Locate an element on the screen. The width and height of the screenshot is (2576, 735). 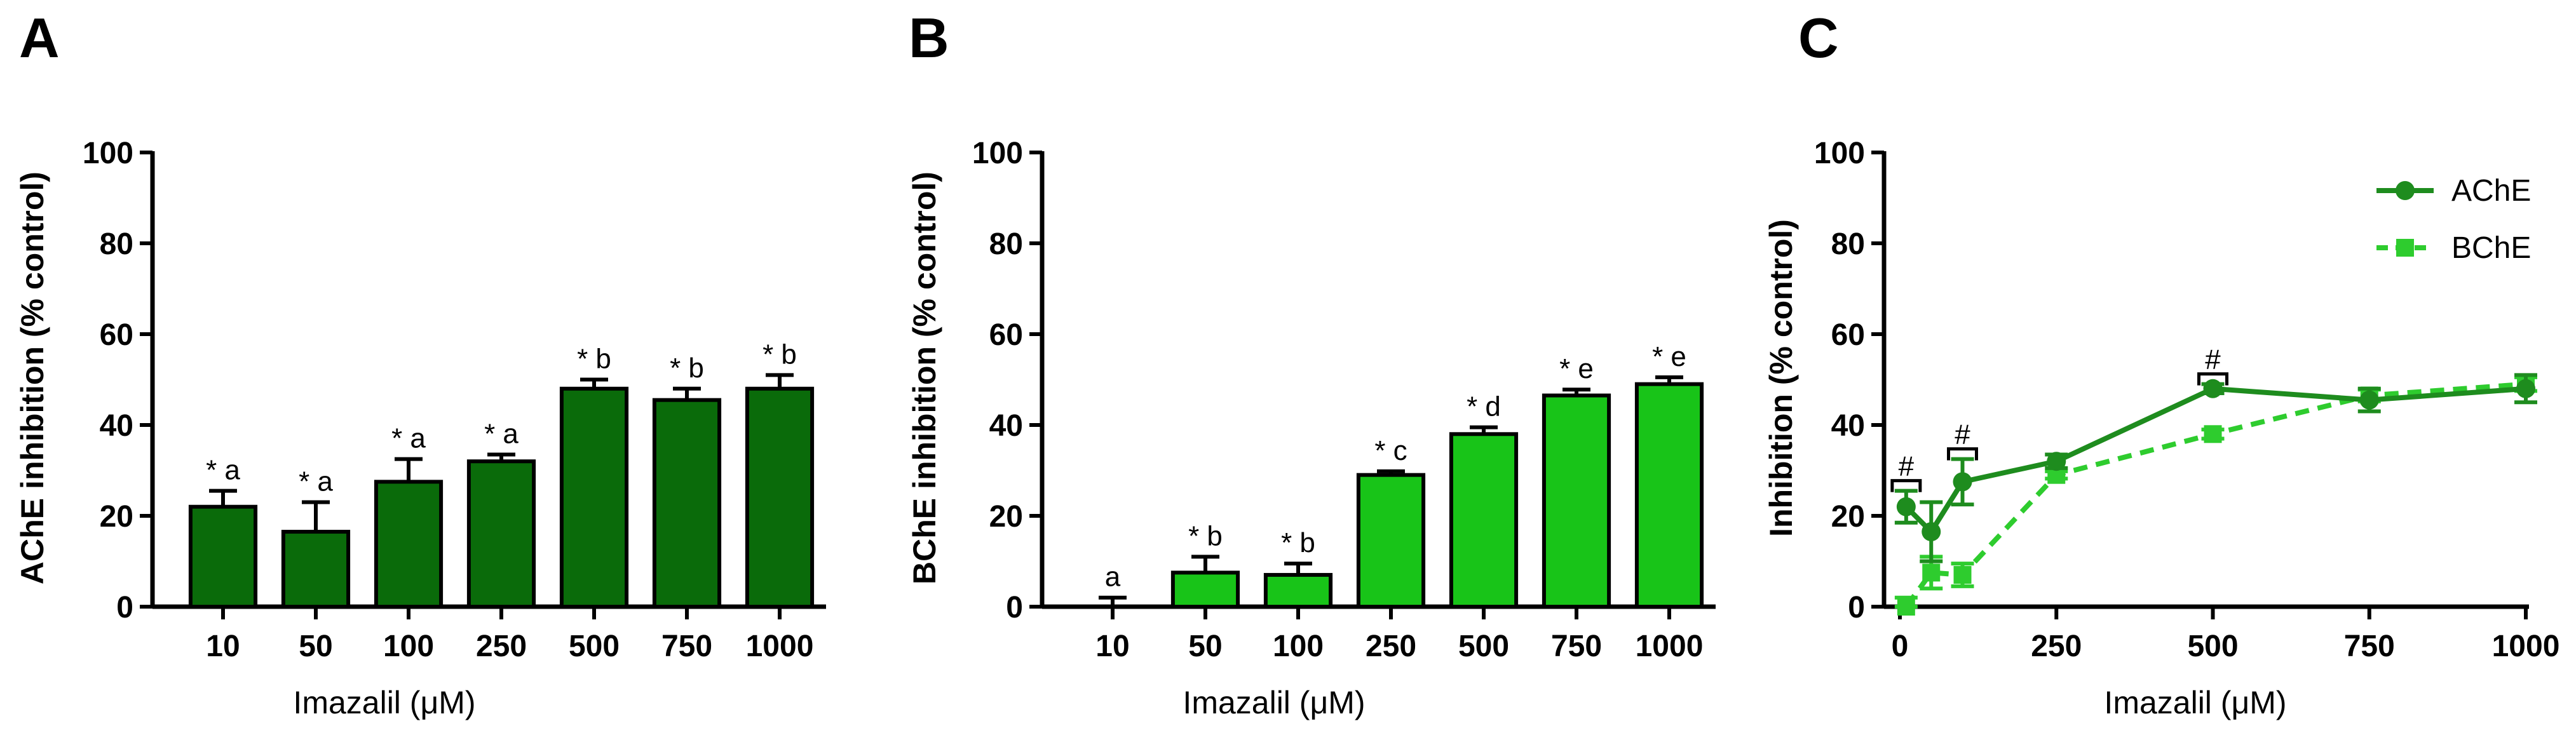
panel-c-y-tick-label: 0 is located at coordinates (1856, 607).